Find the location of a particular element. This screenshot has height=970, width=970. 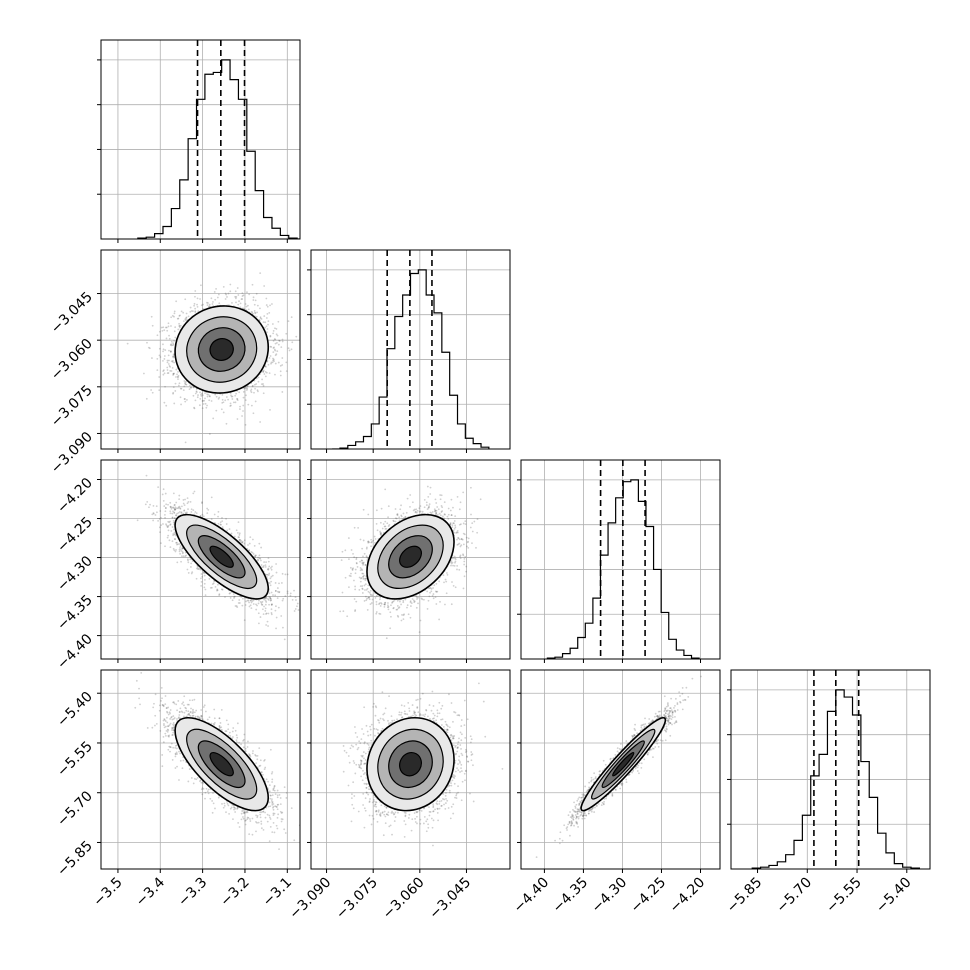

y-tick-label: −5.40 is located at coordinates (75, 710).